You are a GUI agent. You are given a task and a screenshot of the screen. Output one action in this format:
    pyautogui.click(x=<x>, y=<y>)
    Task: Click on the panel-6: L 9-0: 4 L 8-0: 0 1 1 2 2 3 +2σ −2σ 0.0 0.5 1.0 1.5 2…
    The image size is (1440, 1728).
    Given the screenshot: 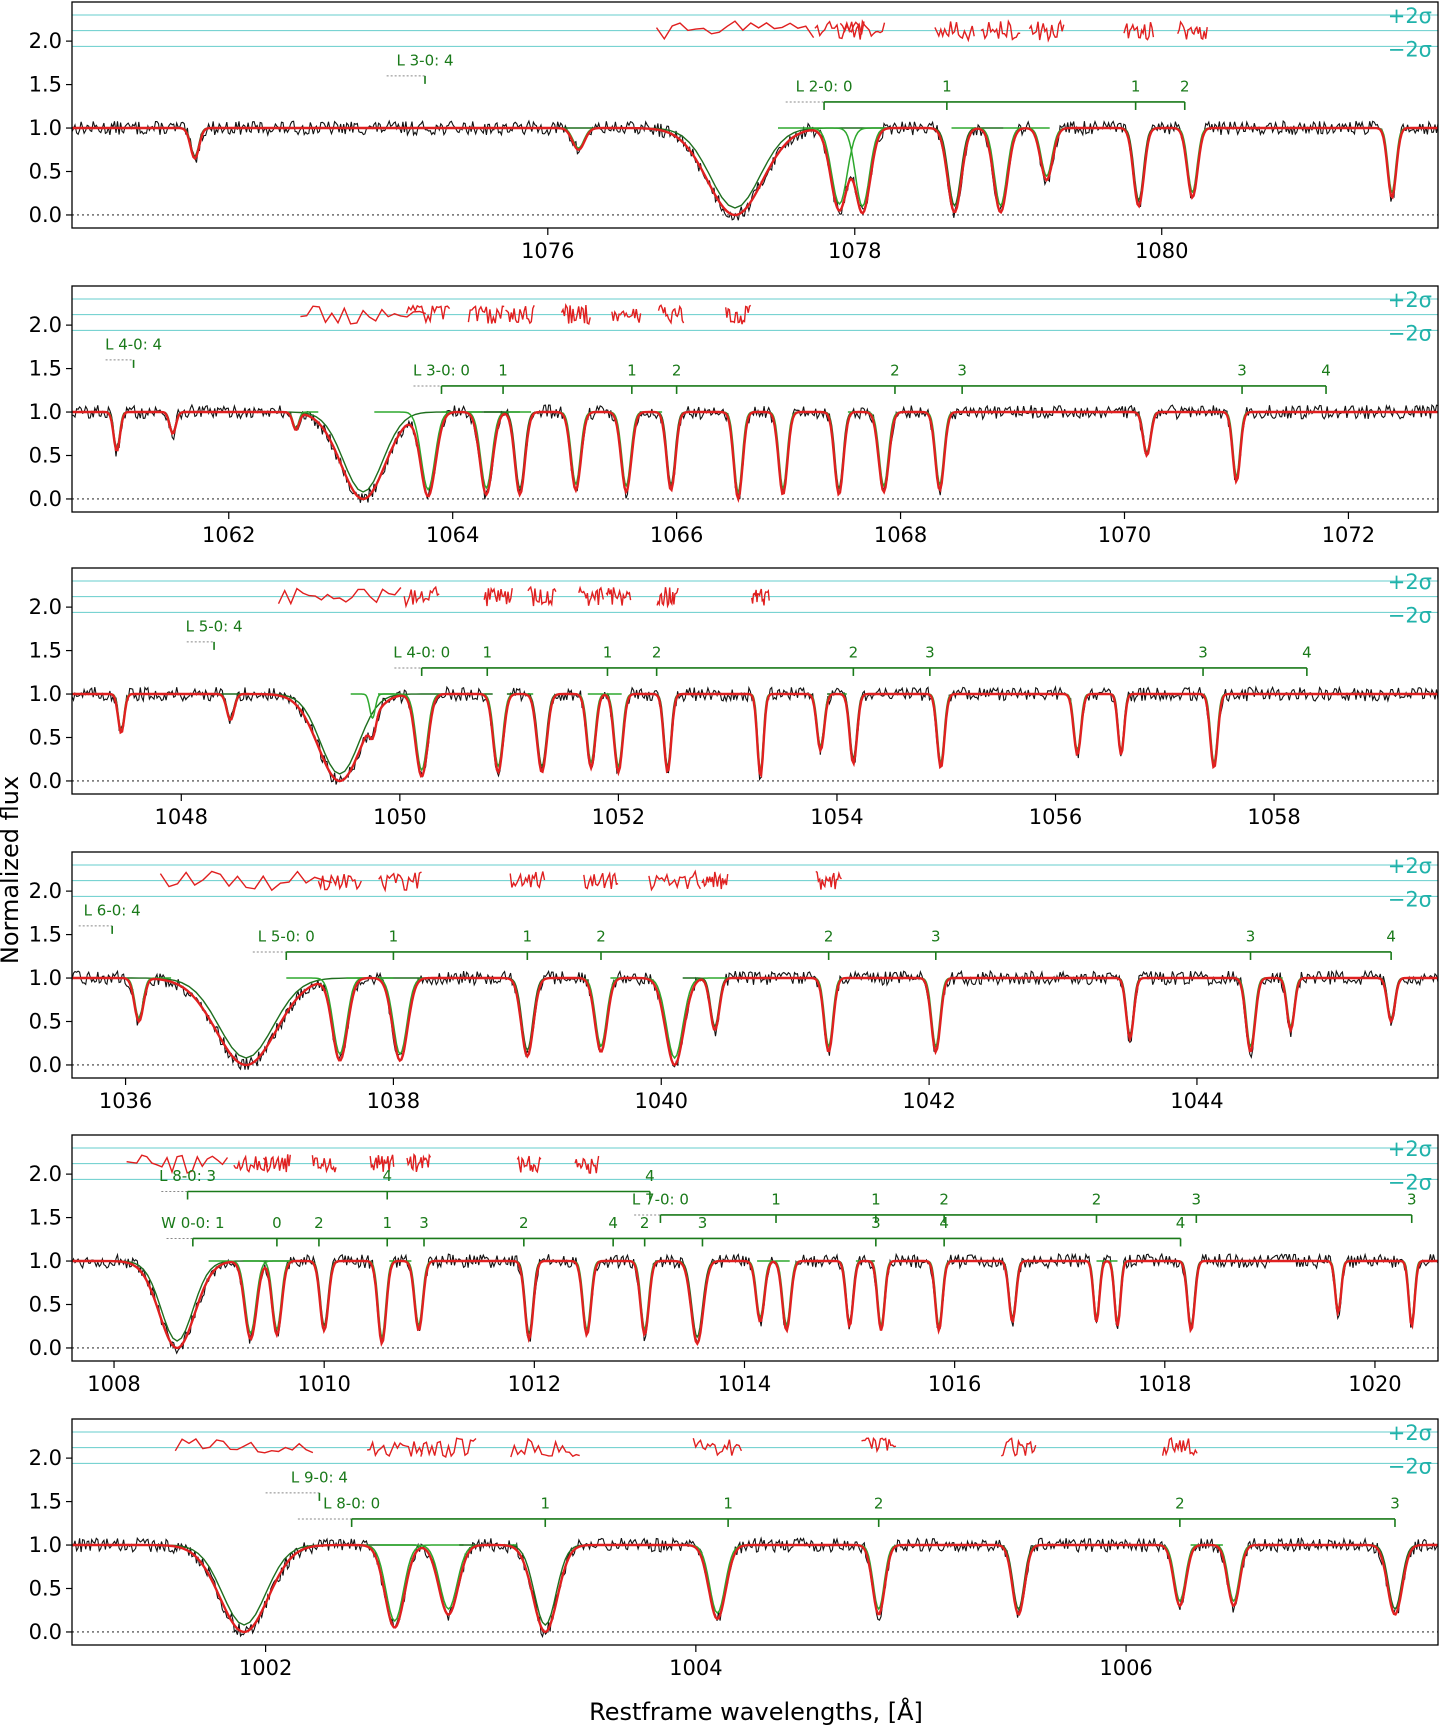 What is the action you would take?
    pyautogui.click(x=734, y=1549)
    